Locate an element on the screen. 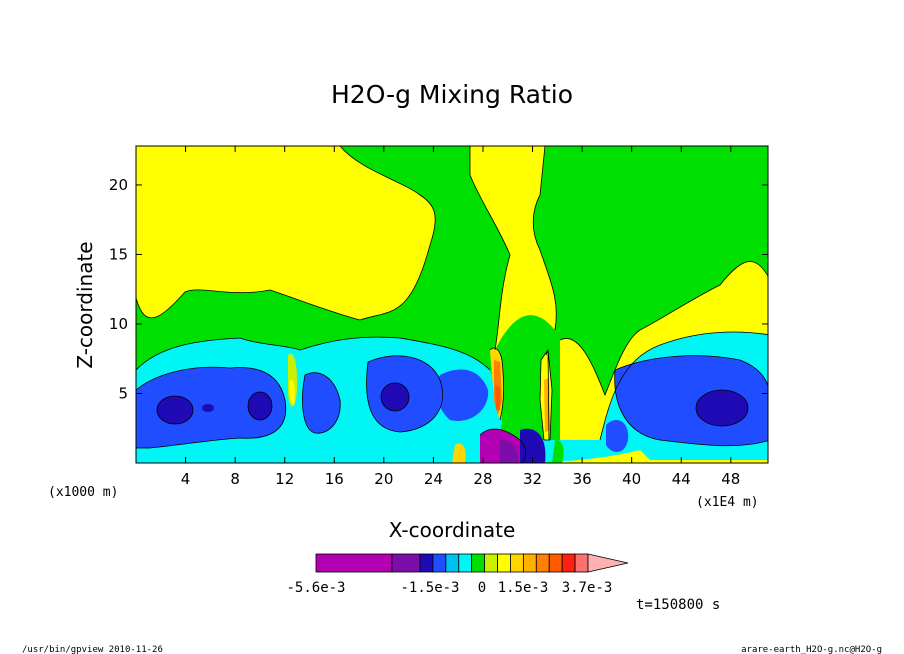 Image resolution: width=904 pixels, height=654 pixels. y-tick-label: 5 is located at coordinates (123, 393).